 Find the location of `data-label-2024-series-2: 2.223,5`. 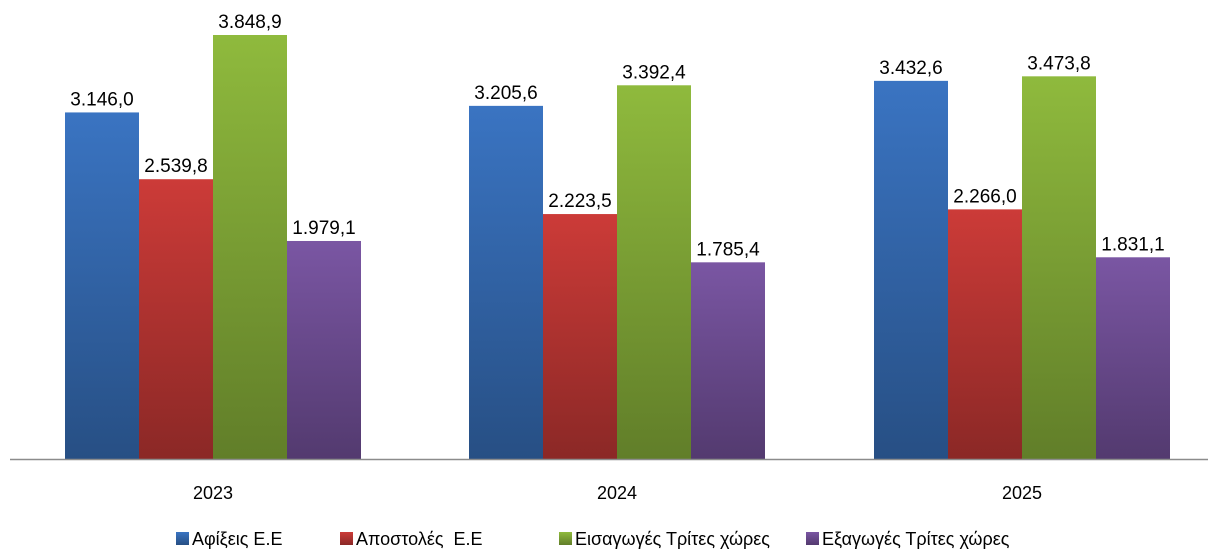

data-label-2024-series-2: 2.223,5 is located at coordinates (579, 201).